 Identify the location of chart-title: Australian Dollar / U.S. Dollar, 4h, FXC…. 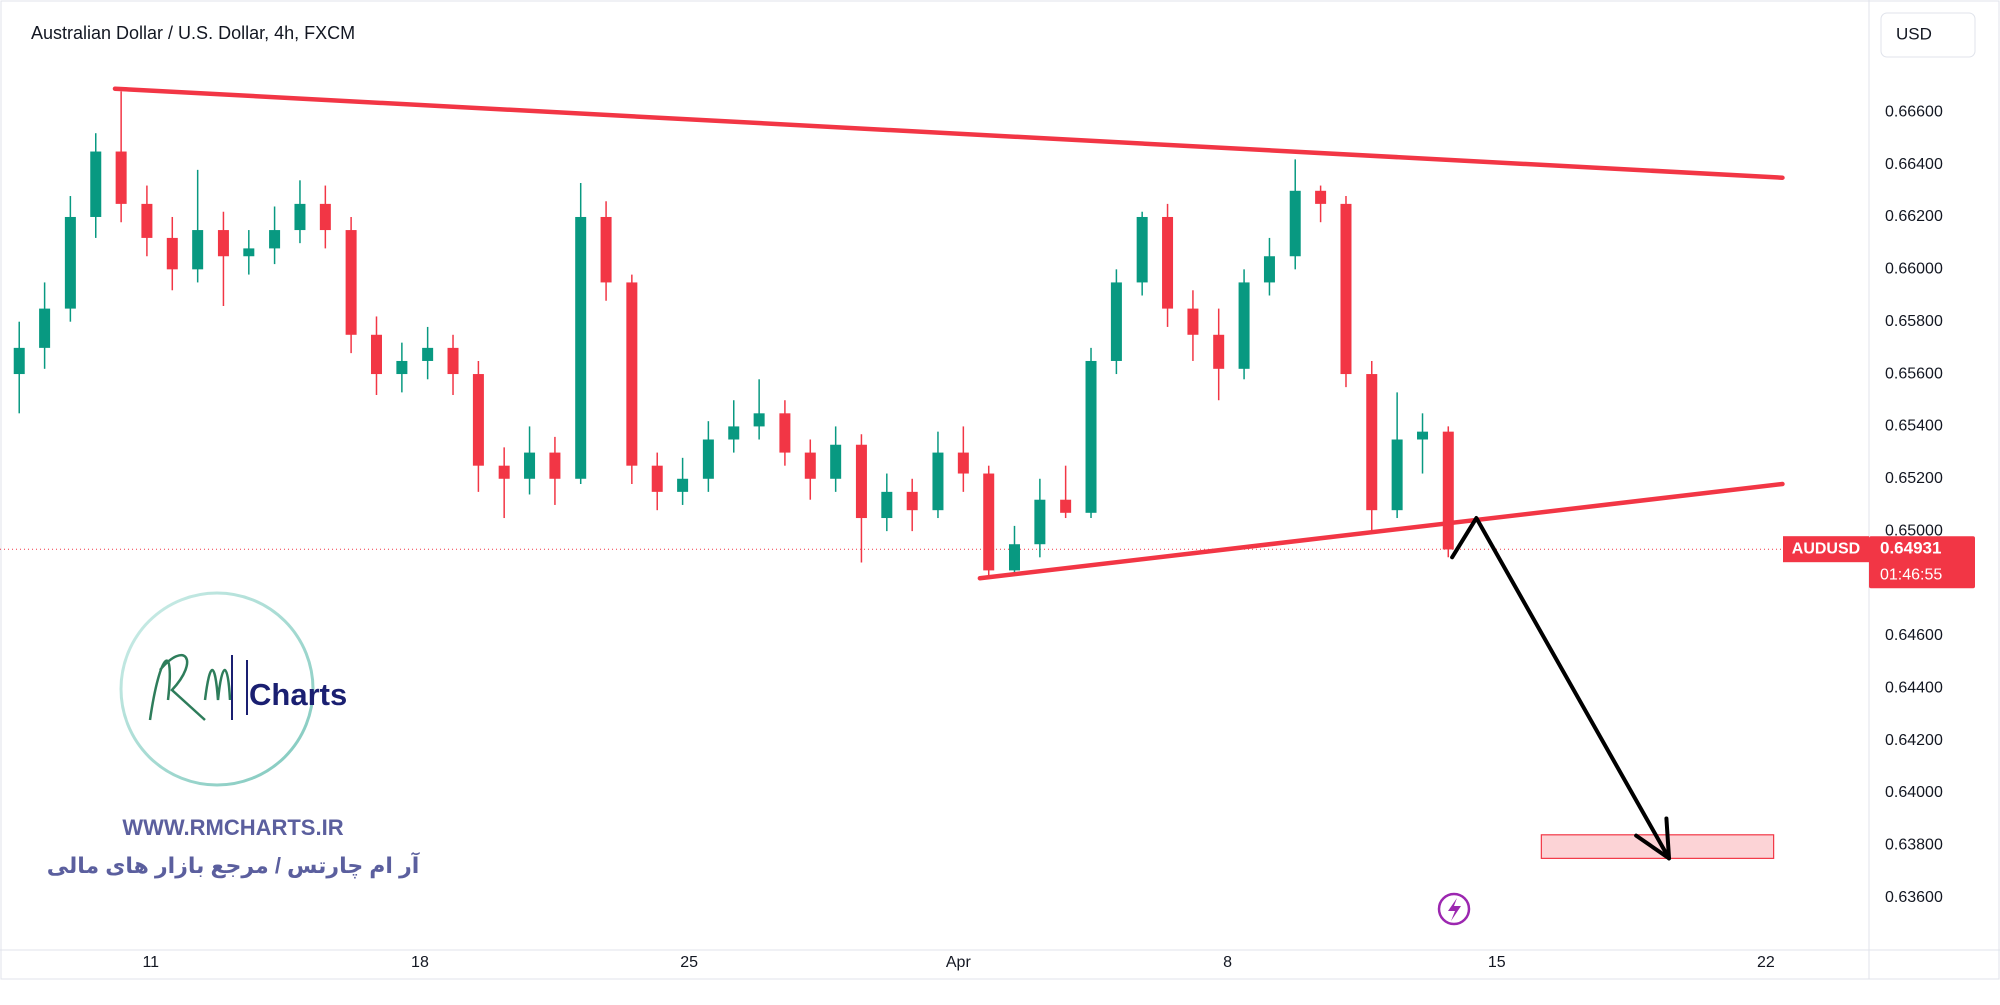
(193, 33).